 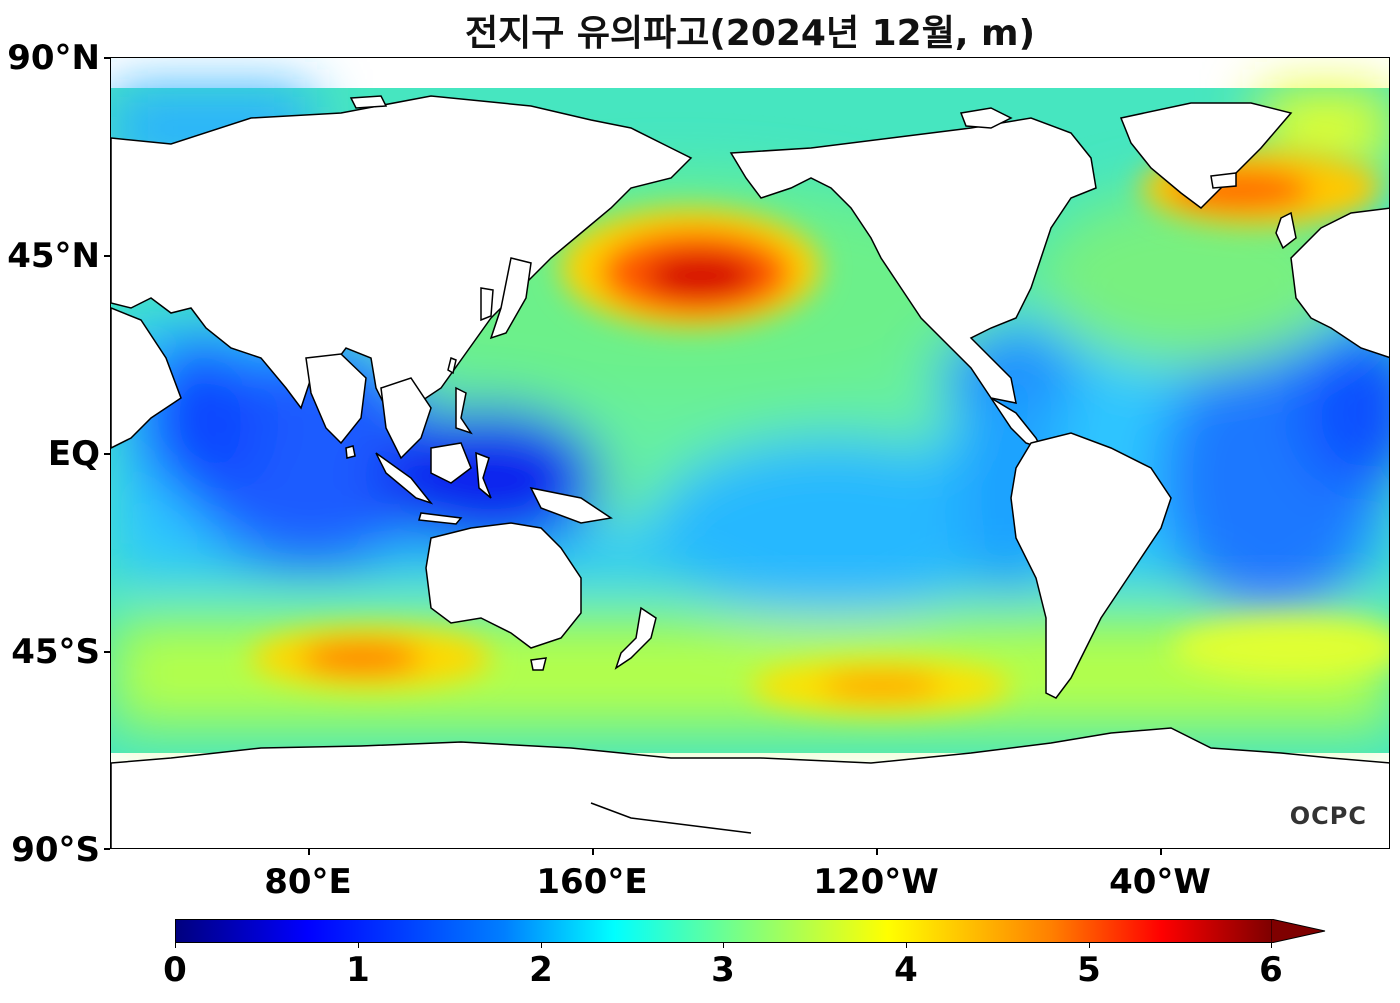 I want to click on y-label-eq: EQ, so click(x=73, y=454).